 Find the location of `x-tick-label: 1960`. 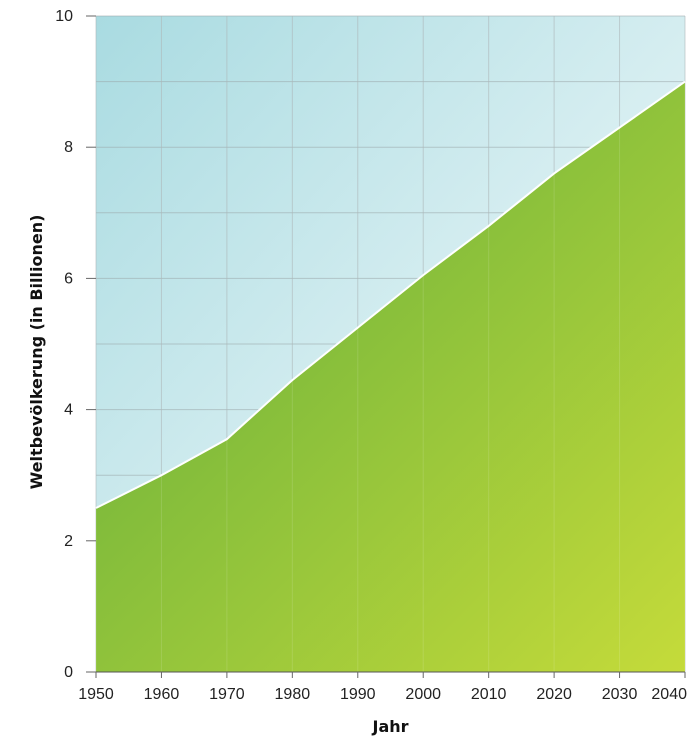

x-tick-label: 1960 is located at coordinates (162, 694).